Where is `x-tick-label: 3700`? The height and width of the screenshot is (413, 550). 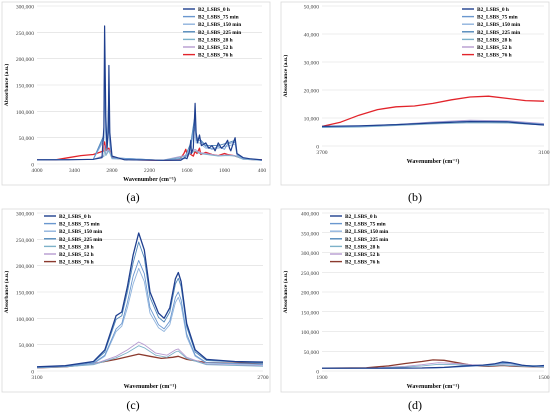 x-tick-label: 3700 is located at coordinates (321, 153).